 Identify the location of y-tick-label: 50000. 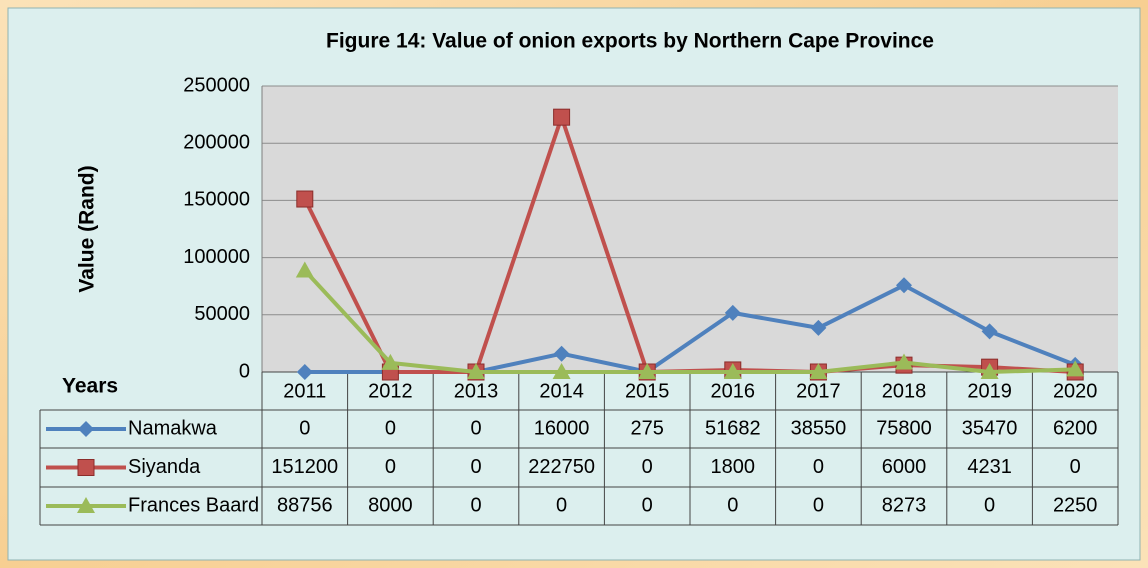
(222, 314).